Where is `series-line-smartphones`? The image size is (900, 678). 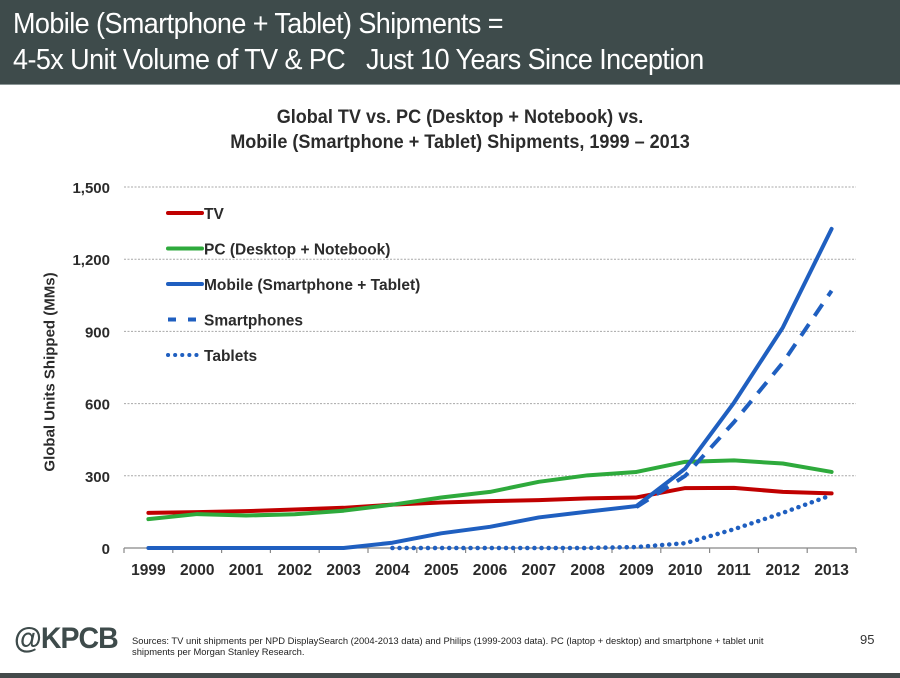 series-line-smartphones is located at coordinates (734, 399).